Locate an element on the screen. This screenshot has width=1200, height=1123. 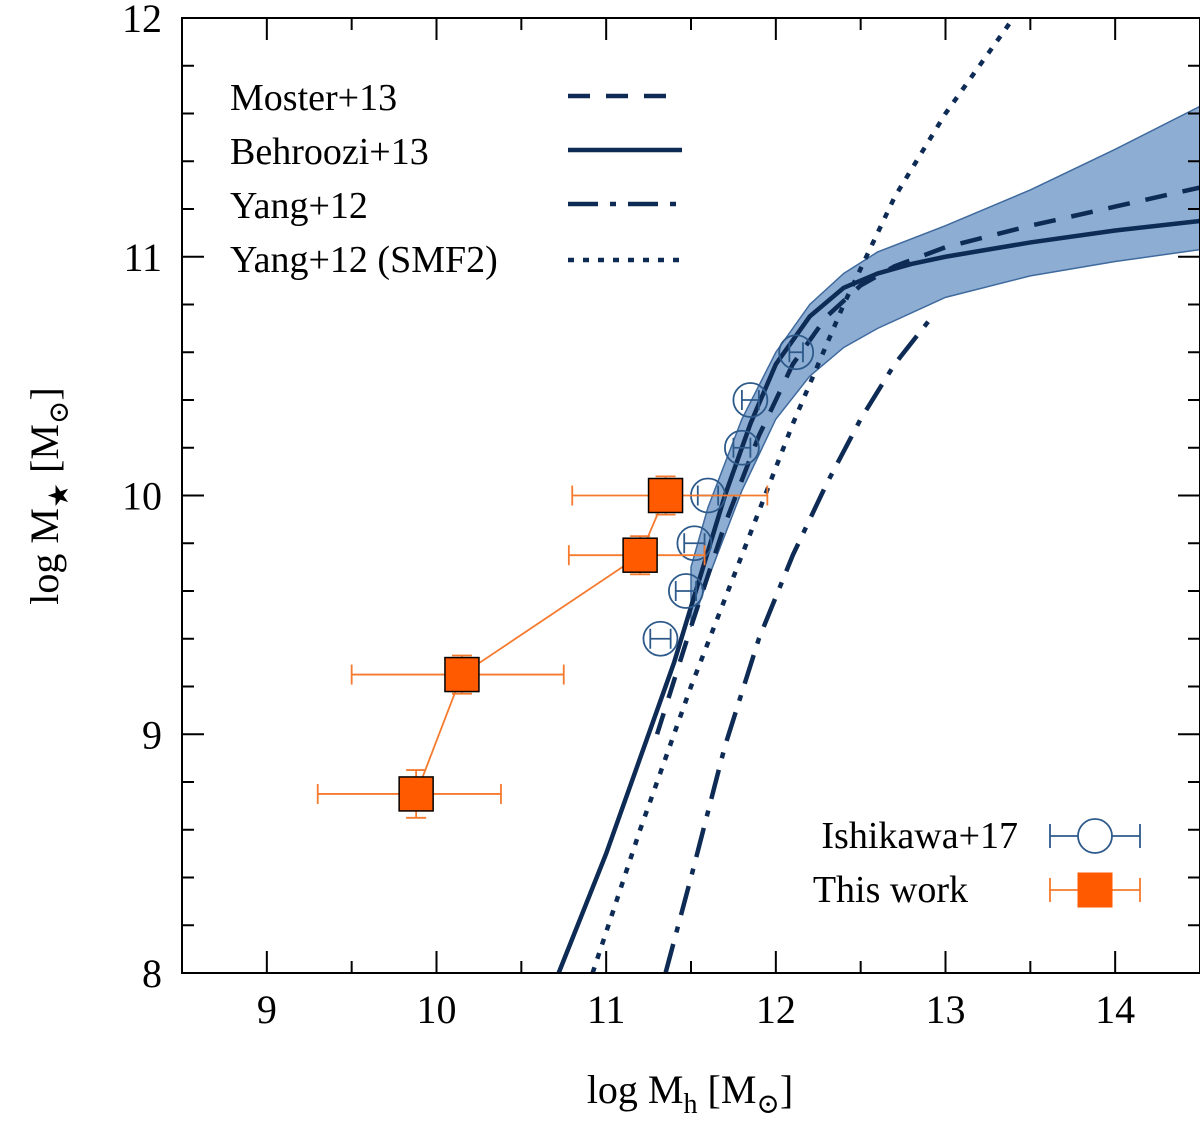
x-axis-title-unit: [M is located at coordinates (732, 1089).